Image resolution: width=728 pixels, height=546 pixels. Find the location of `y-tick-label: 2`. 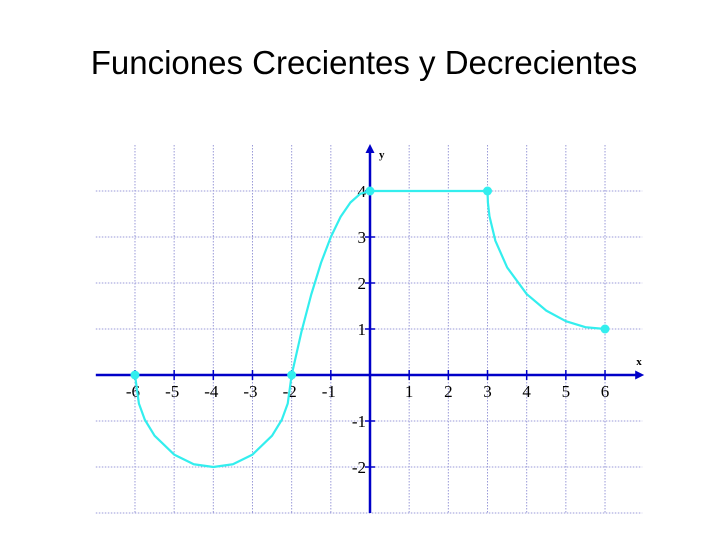

y-tick-label: 2 is located at coordinates (362, 283).